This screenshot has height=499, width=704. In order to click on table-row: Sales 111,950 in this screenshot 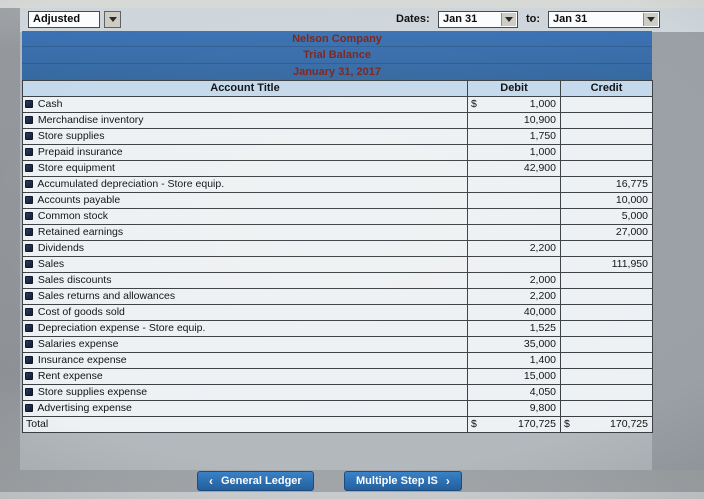, I will do `click(337, 264)`.